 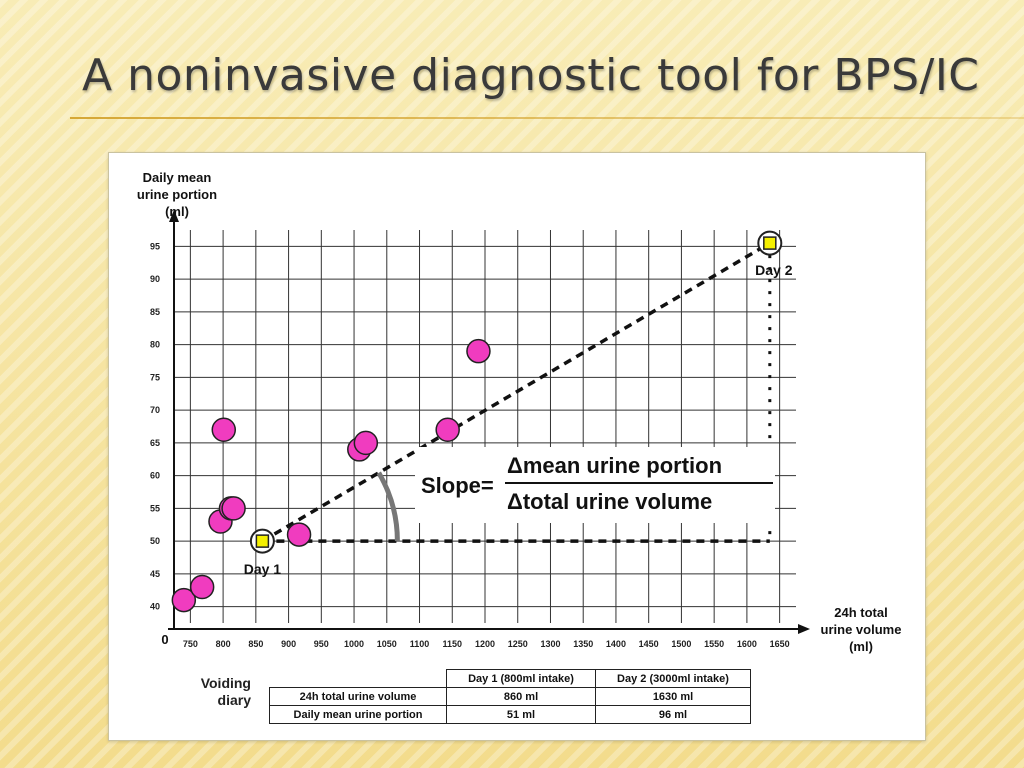 I want to click on y-tick-label: 95, so click(x=155, y=246).